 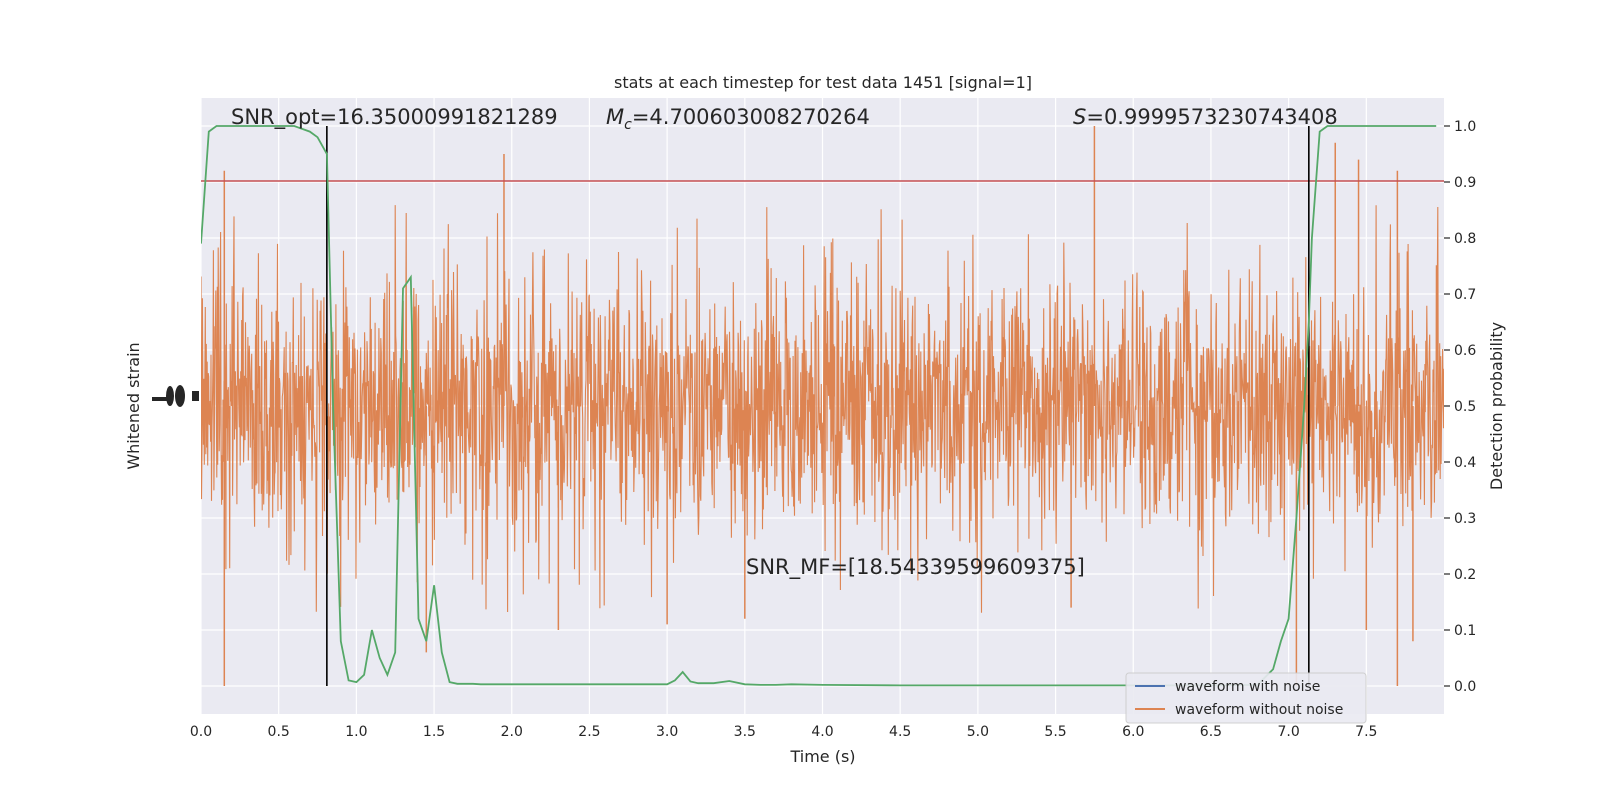 What do you see at coordinates (978, 732) in the screenshot?
I see `x-tick-label: 5.0` at bounding box center [978, 732].